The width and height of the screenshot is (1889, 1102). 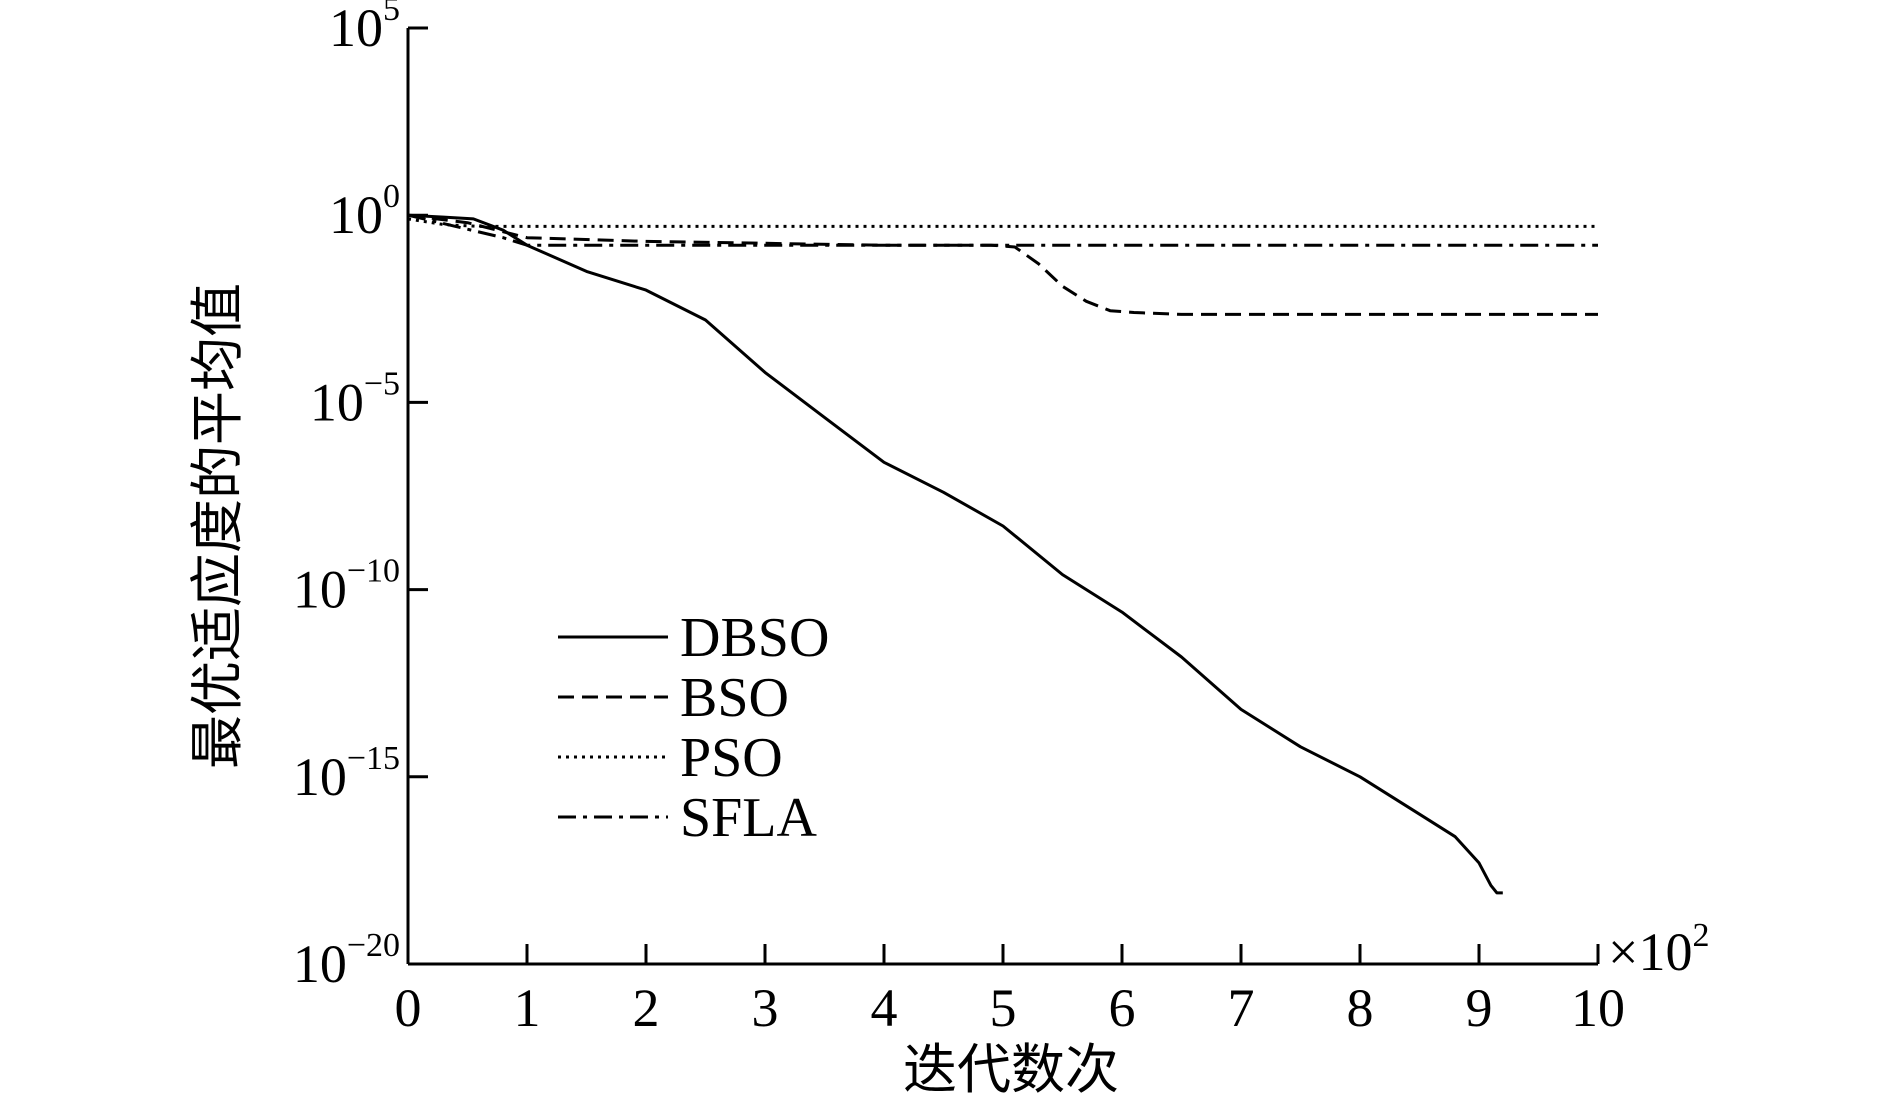 I want to click on series-line-bso, so click(x=1002, y=264).